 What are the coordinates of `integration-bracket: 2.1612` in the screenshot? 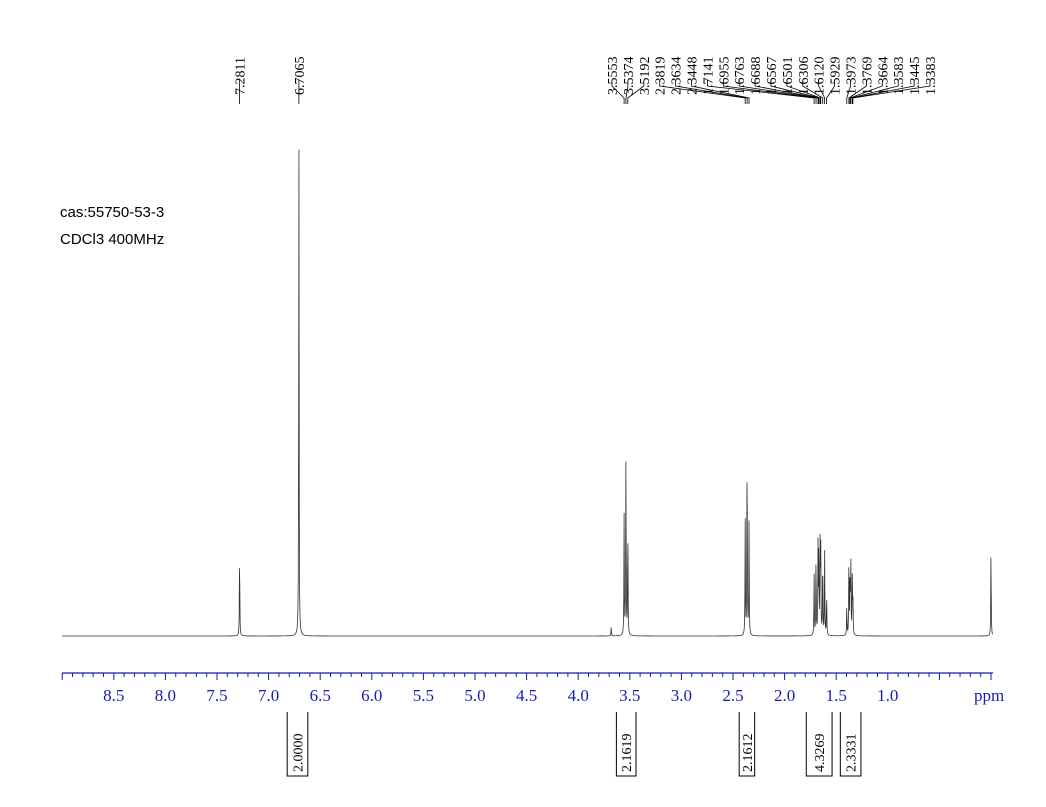 It's located at (747, 744).